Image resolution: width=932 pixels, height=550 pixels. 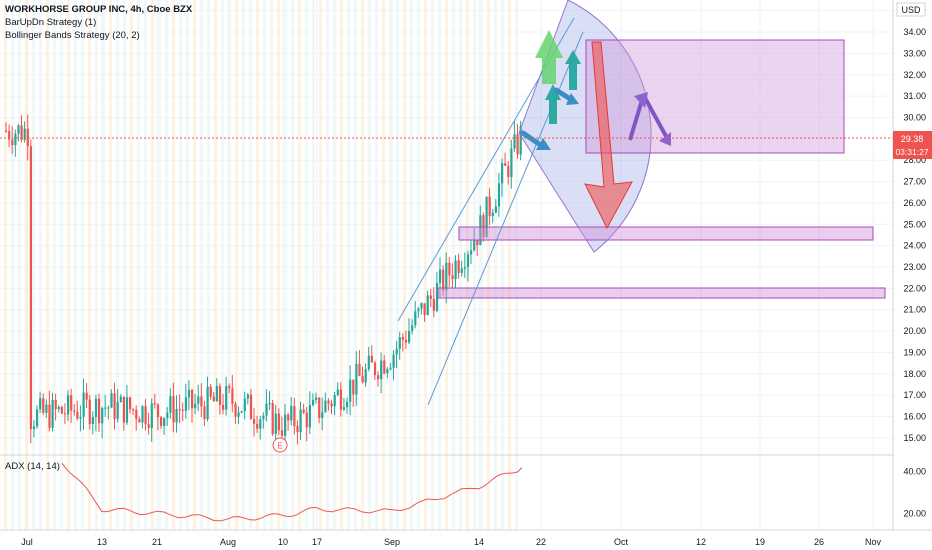 I want to click on price-tick: 26.00, so click(x=914, y=203).